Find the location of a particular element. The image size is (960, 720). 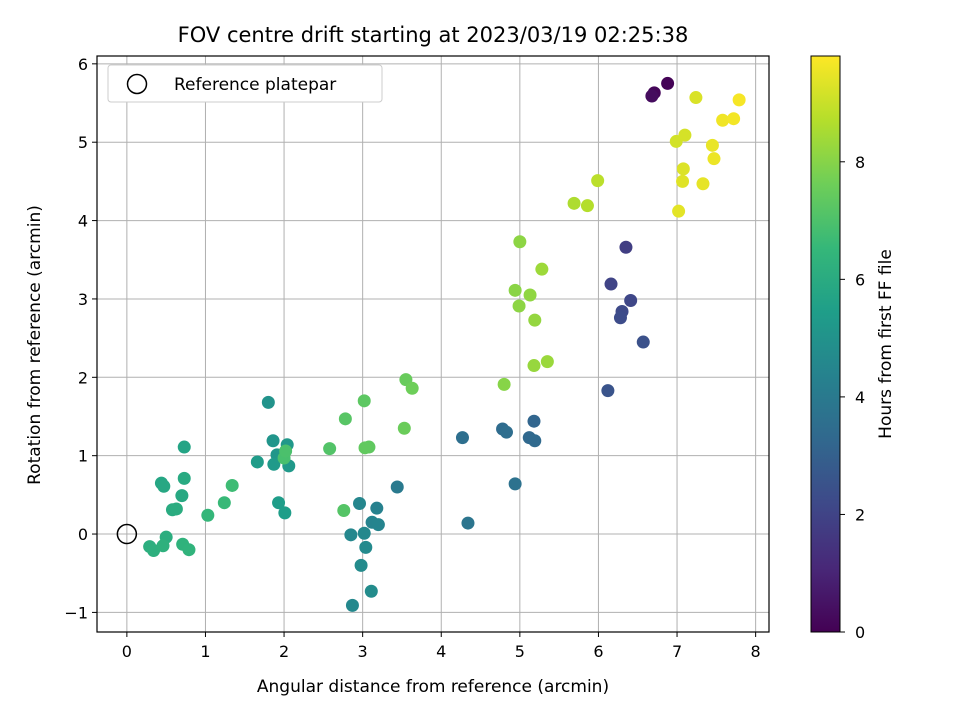

legend-marker-icon is located at coordinates (137, 84).